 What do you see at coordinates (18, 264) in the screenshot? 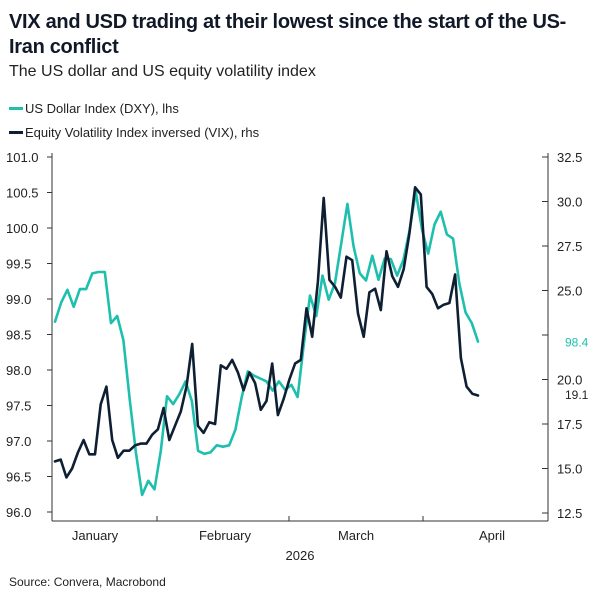
I see `left-tick-label: 99.5` at bounding box center [18, 264].